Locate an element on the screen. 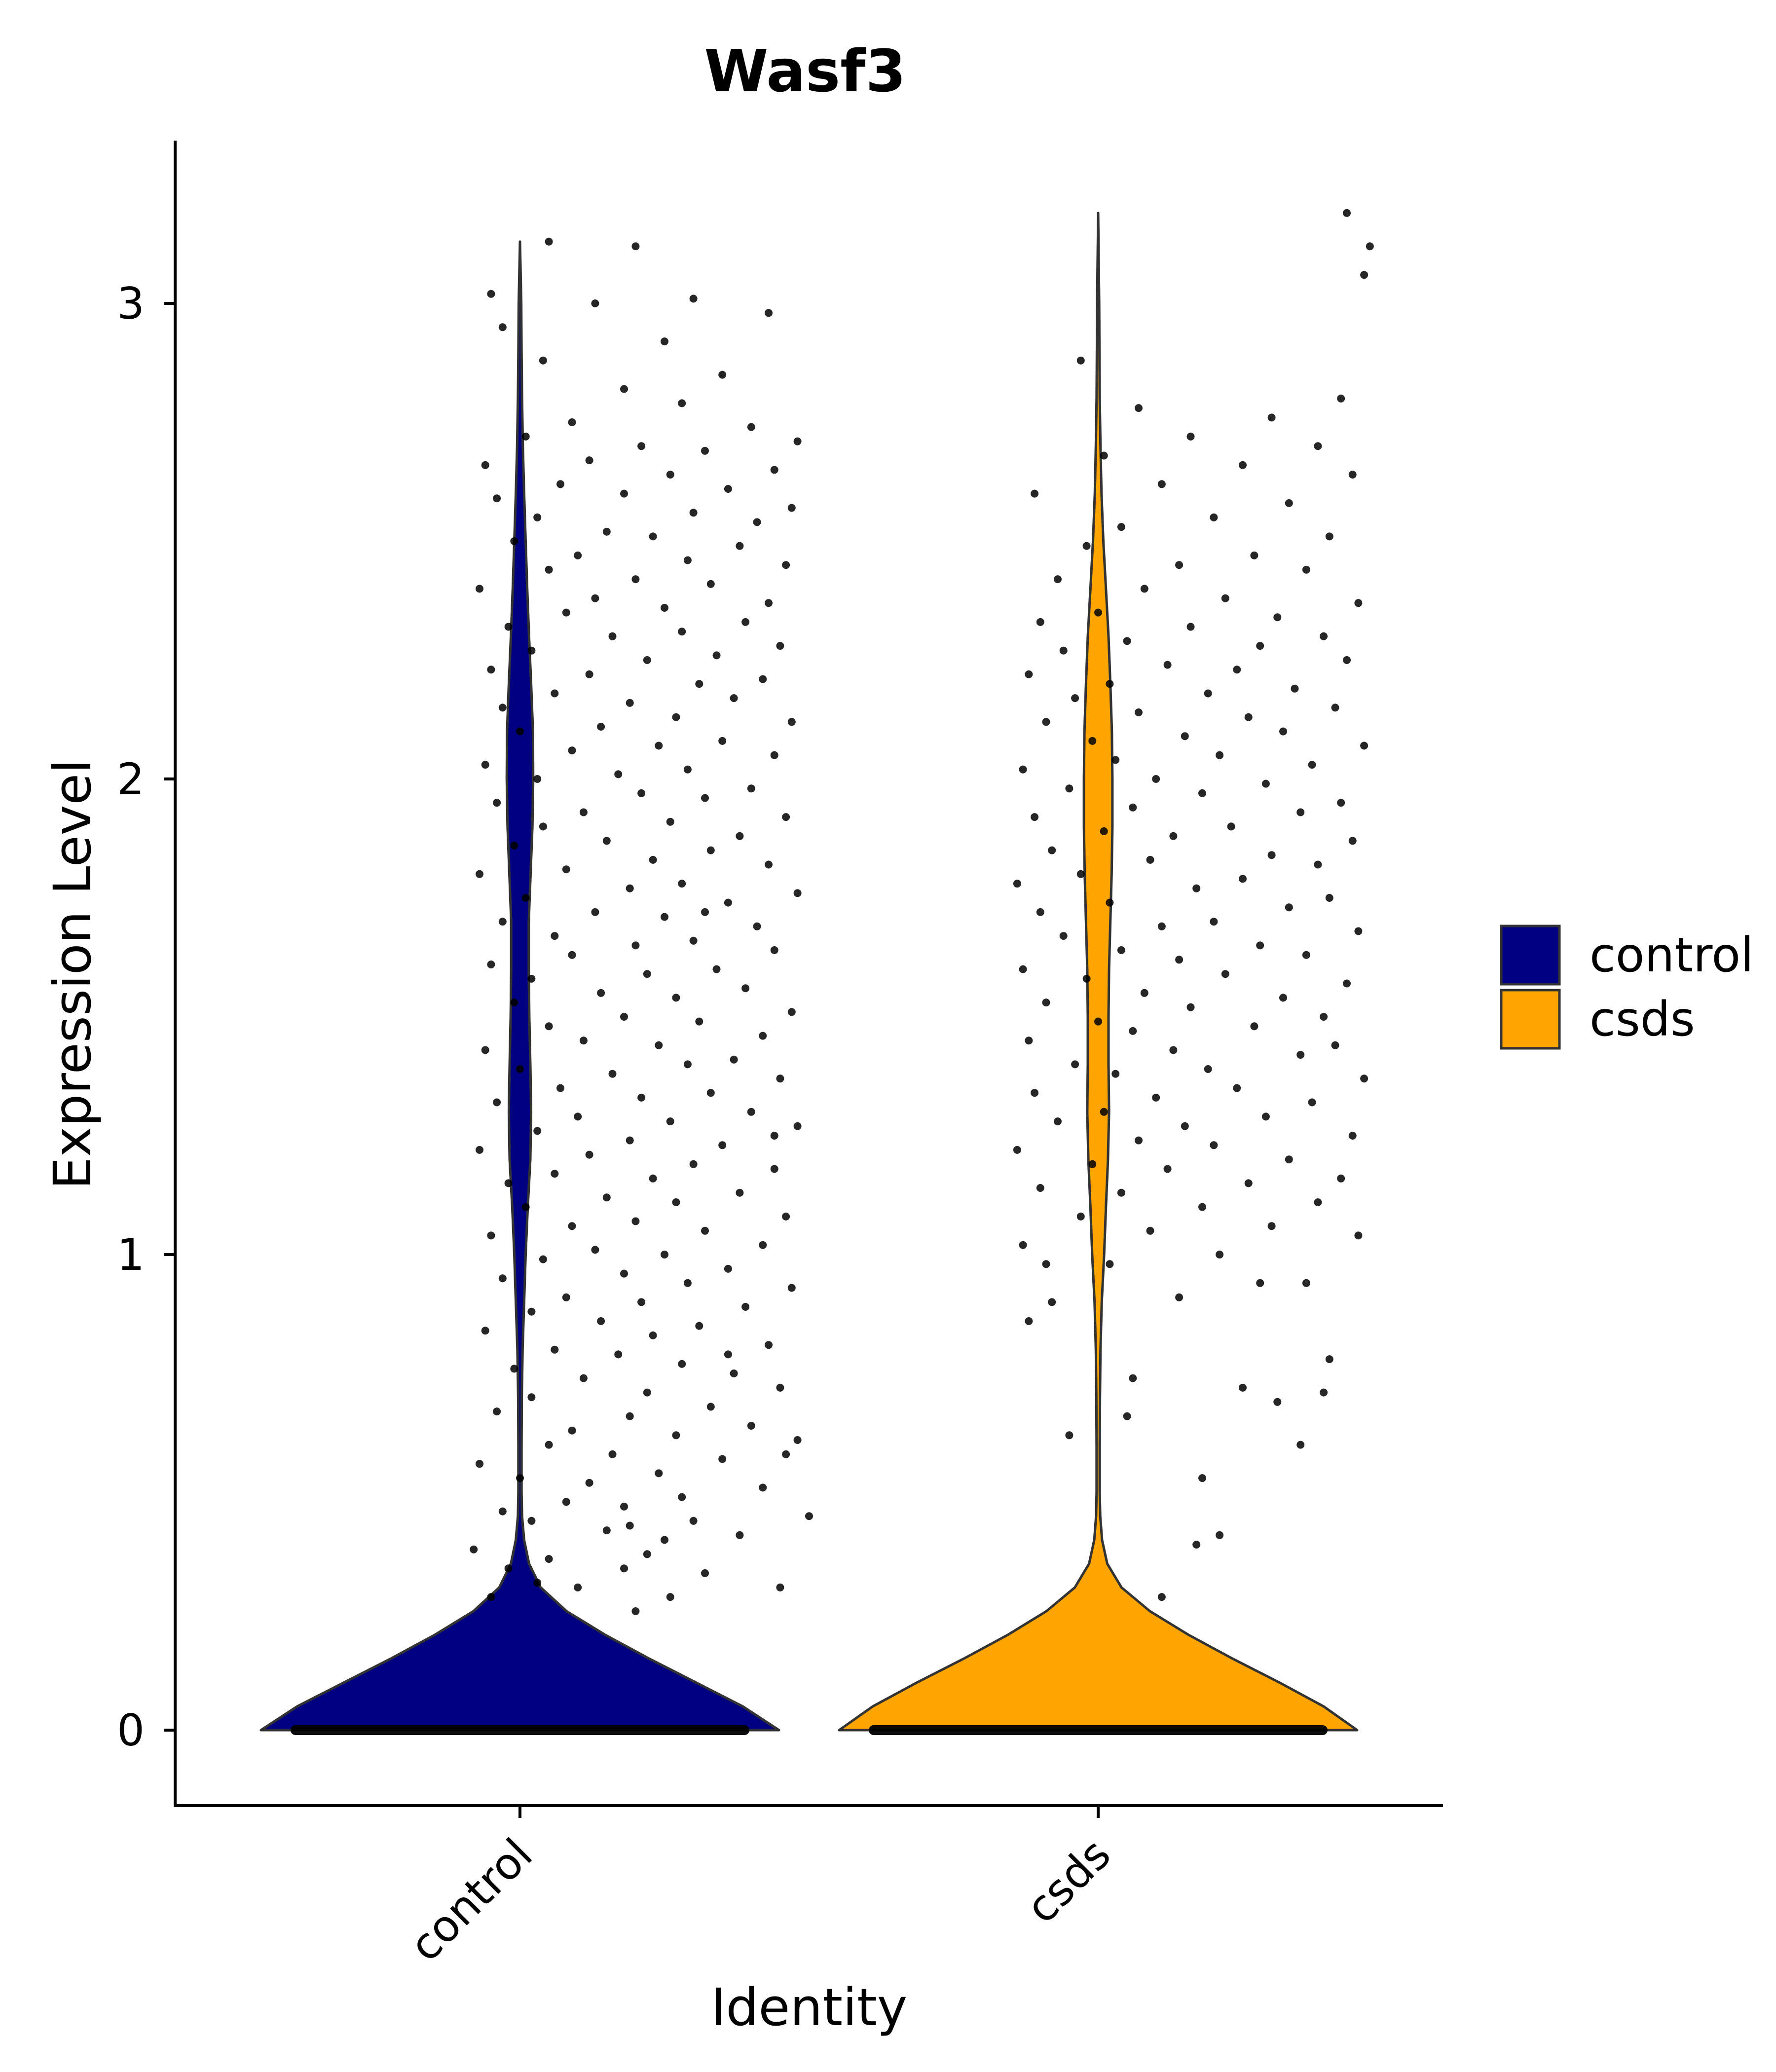 The width and height of the screenshot is (1776, 2072). zero-points-csds is located at coordinates (1098, 1730).